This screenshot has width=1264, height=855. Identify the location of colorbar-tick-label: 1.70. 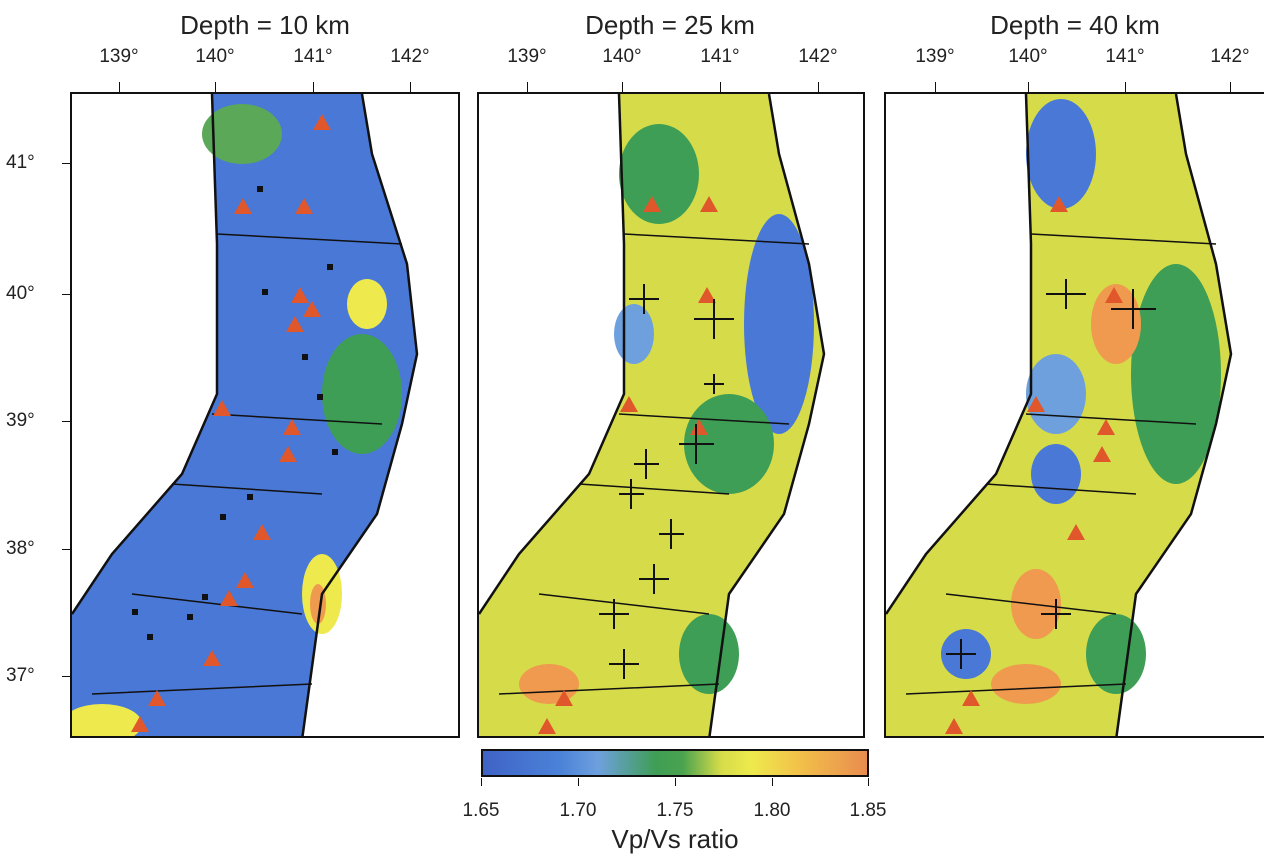
(578, 810).